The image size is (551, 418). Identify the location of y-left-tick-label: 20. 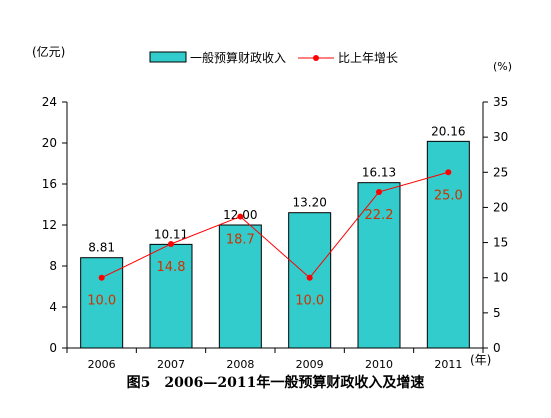
(49, 143).